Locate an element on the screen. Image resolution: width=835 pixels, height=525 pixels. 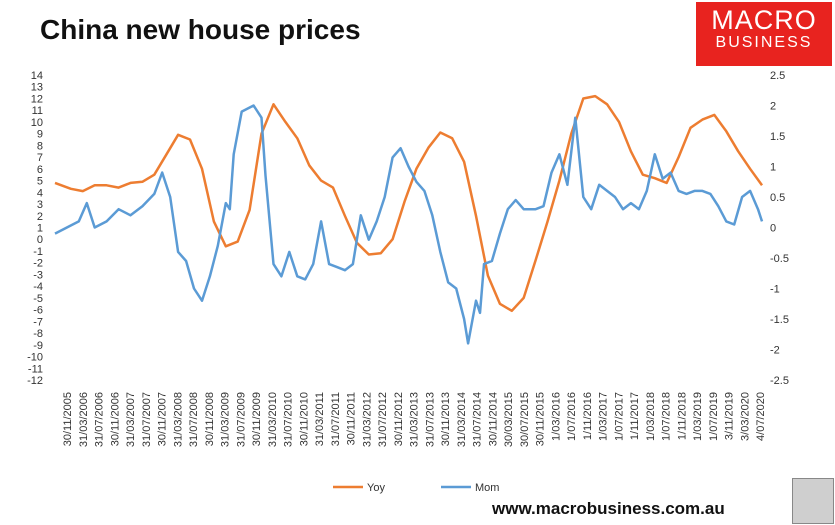
x-tick-label: 30/11/2010 is located at coordinates (304, 419).